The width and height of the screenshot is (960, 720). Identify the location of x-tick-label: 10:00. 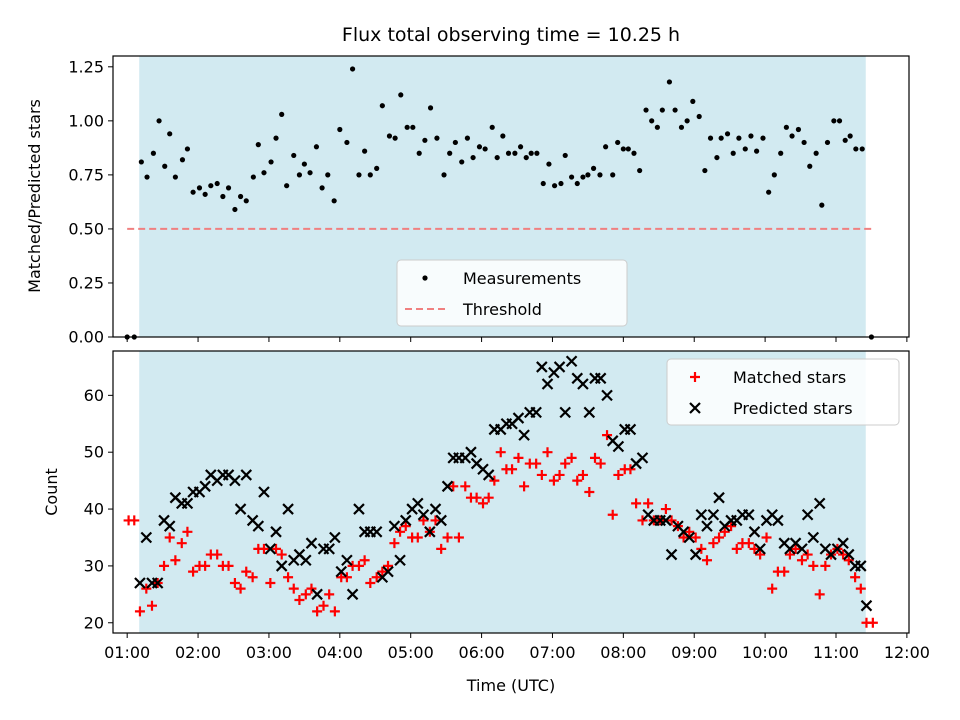
(765, 652).